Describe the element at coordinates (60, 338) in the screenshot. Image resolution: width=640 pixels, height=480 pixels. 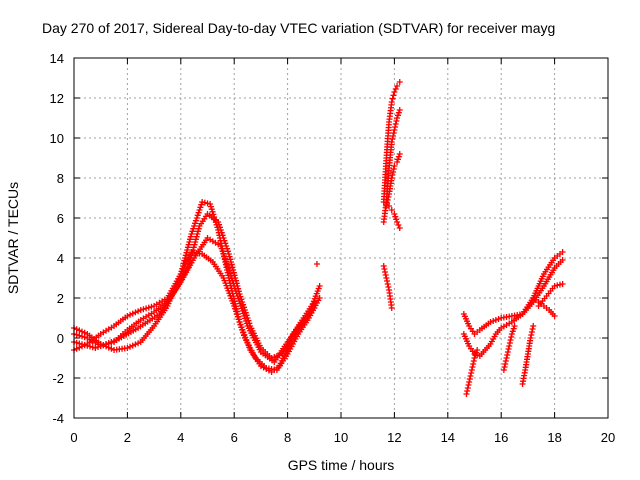
I see `y-tick-label: 0` at that location.